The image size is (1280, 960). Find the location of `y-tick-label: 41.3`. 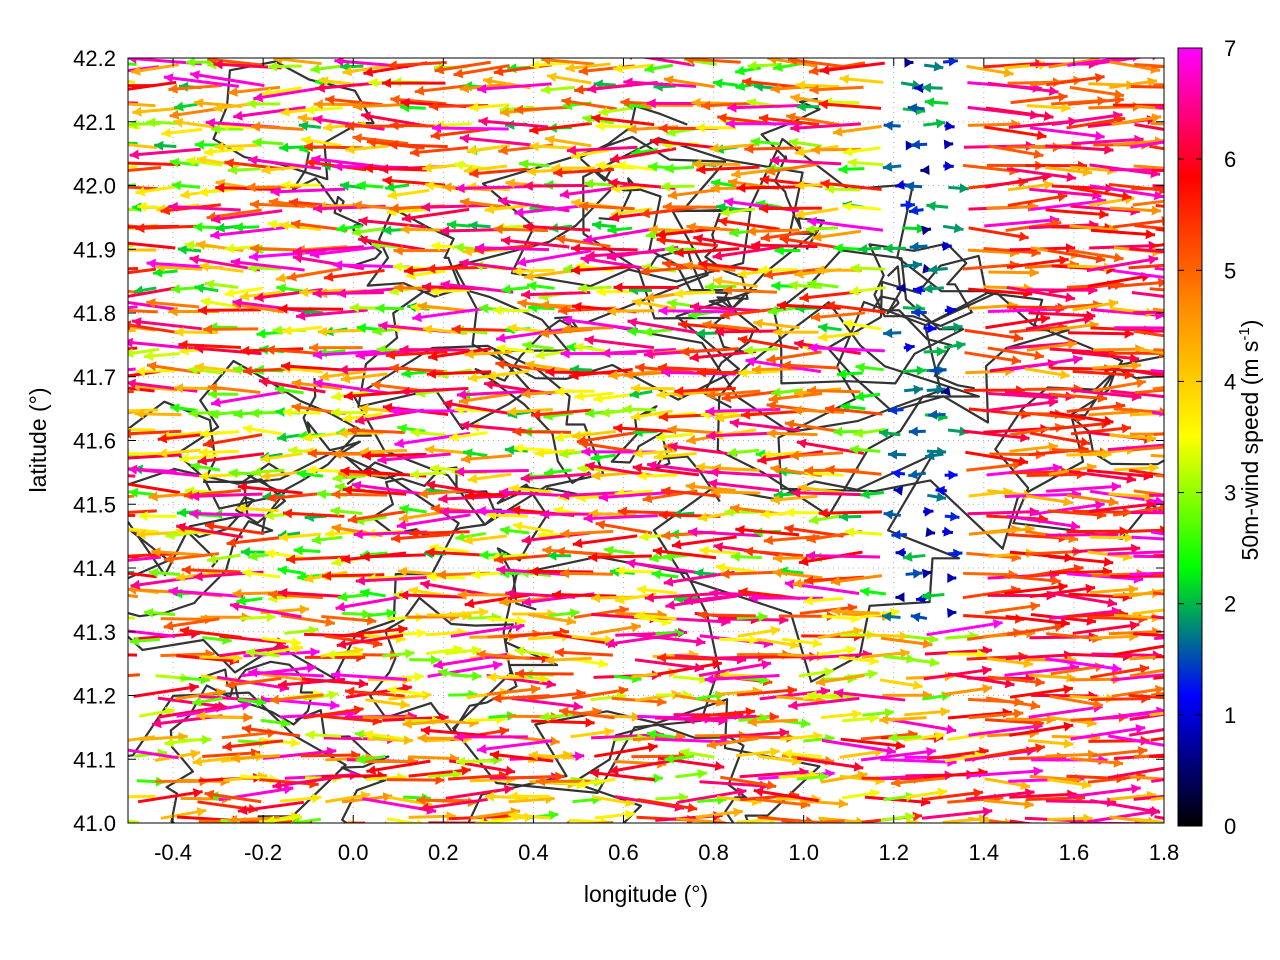

y-tick-label: 41.3 is located at coordinates (94, 632).